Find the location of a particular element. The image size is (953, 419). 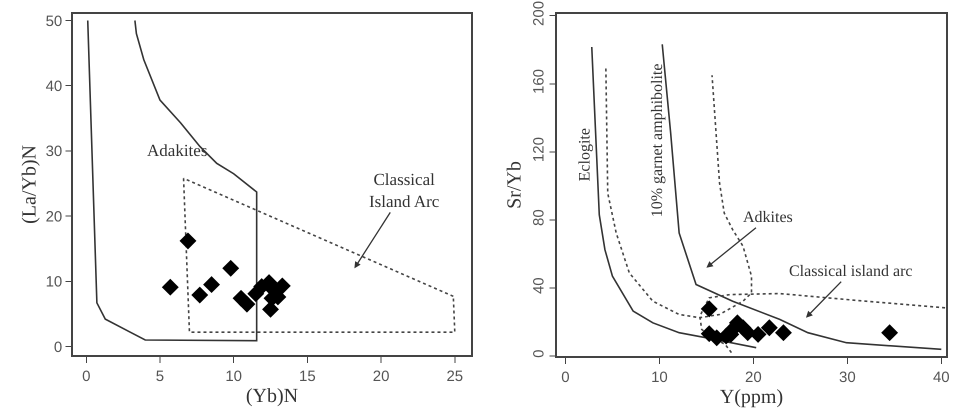

y-tick-label: 20 is located at coordinates (54, 217).